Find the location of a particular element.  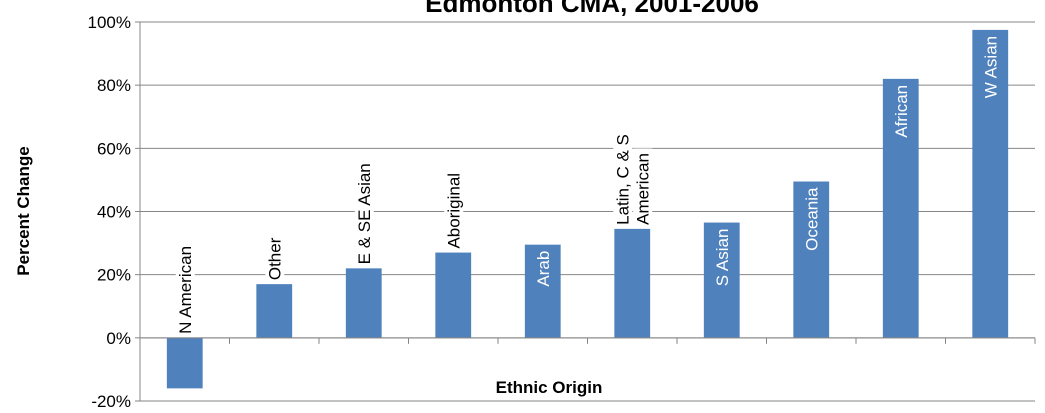

bar-label: W Asian is located at coordinates (990, 67).